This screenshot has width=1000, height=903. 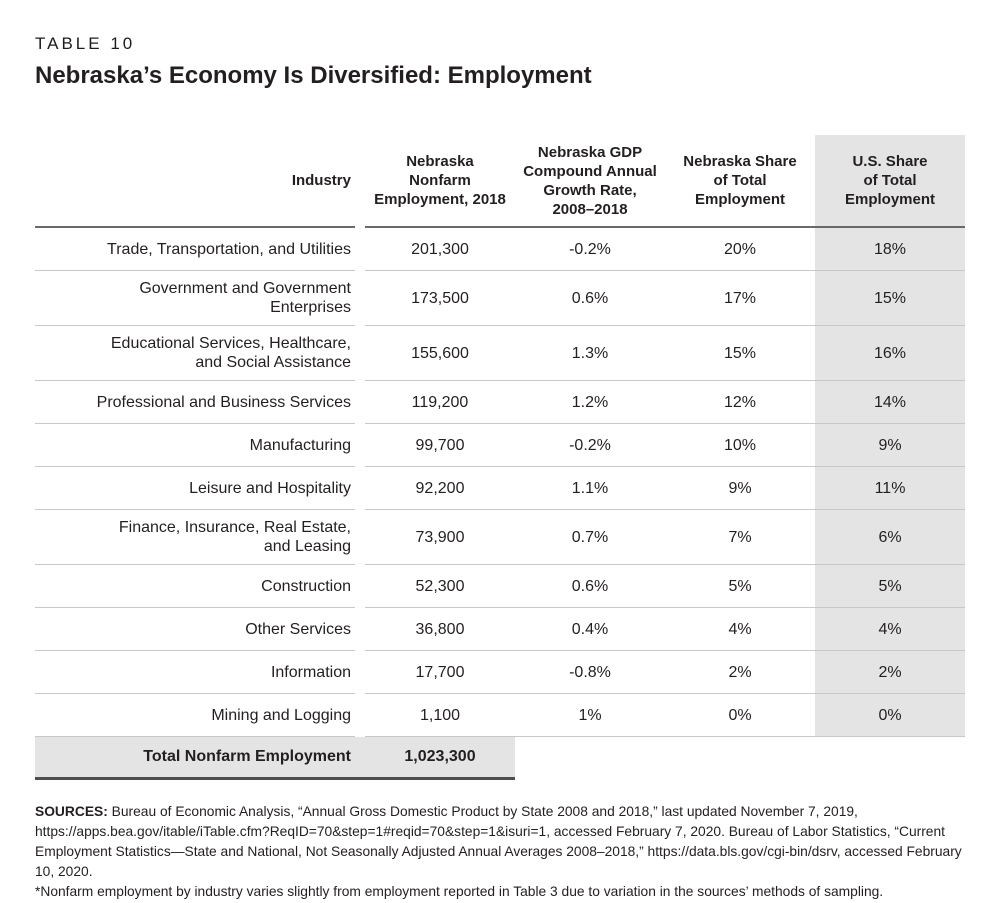 I want to click on us-share-cell: 11%, so click(x=890, y=488).